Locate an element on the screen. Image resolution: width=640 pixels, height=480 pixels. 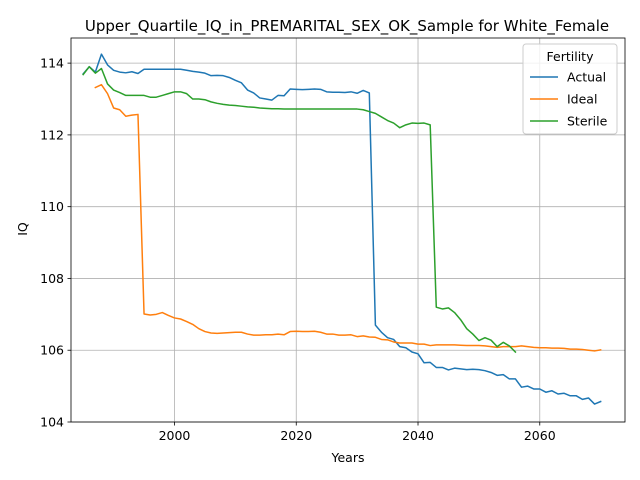
x-axis-label: Years is located at coordinates (348, 457).